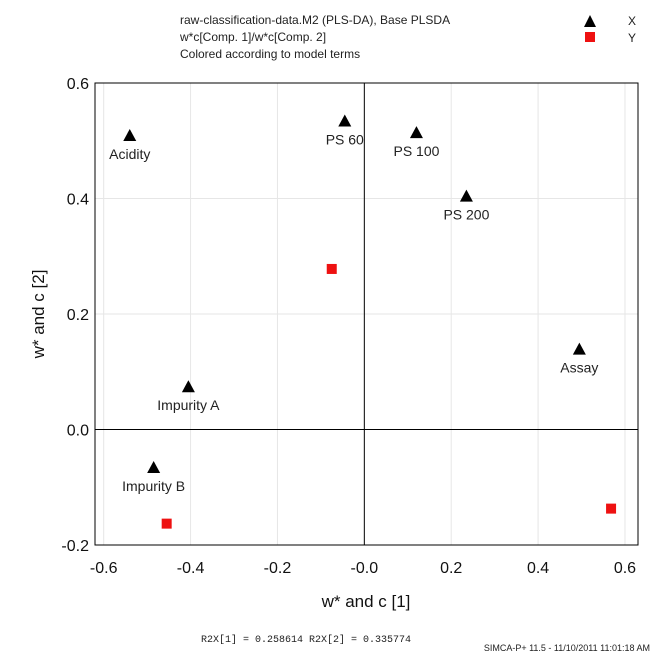 The image size is (652, 659). Describe the element at coordinates (538, 568) in the screenshot. I see `x-tick-label: 0.4` at that location.